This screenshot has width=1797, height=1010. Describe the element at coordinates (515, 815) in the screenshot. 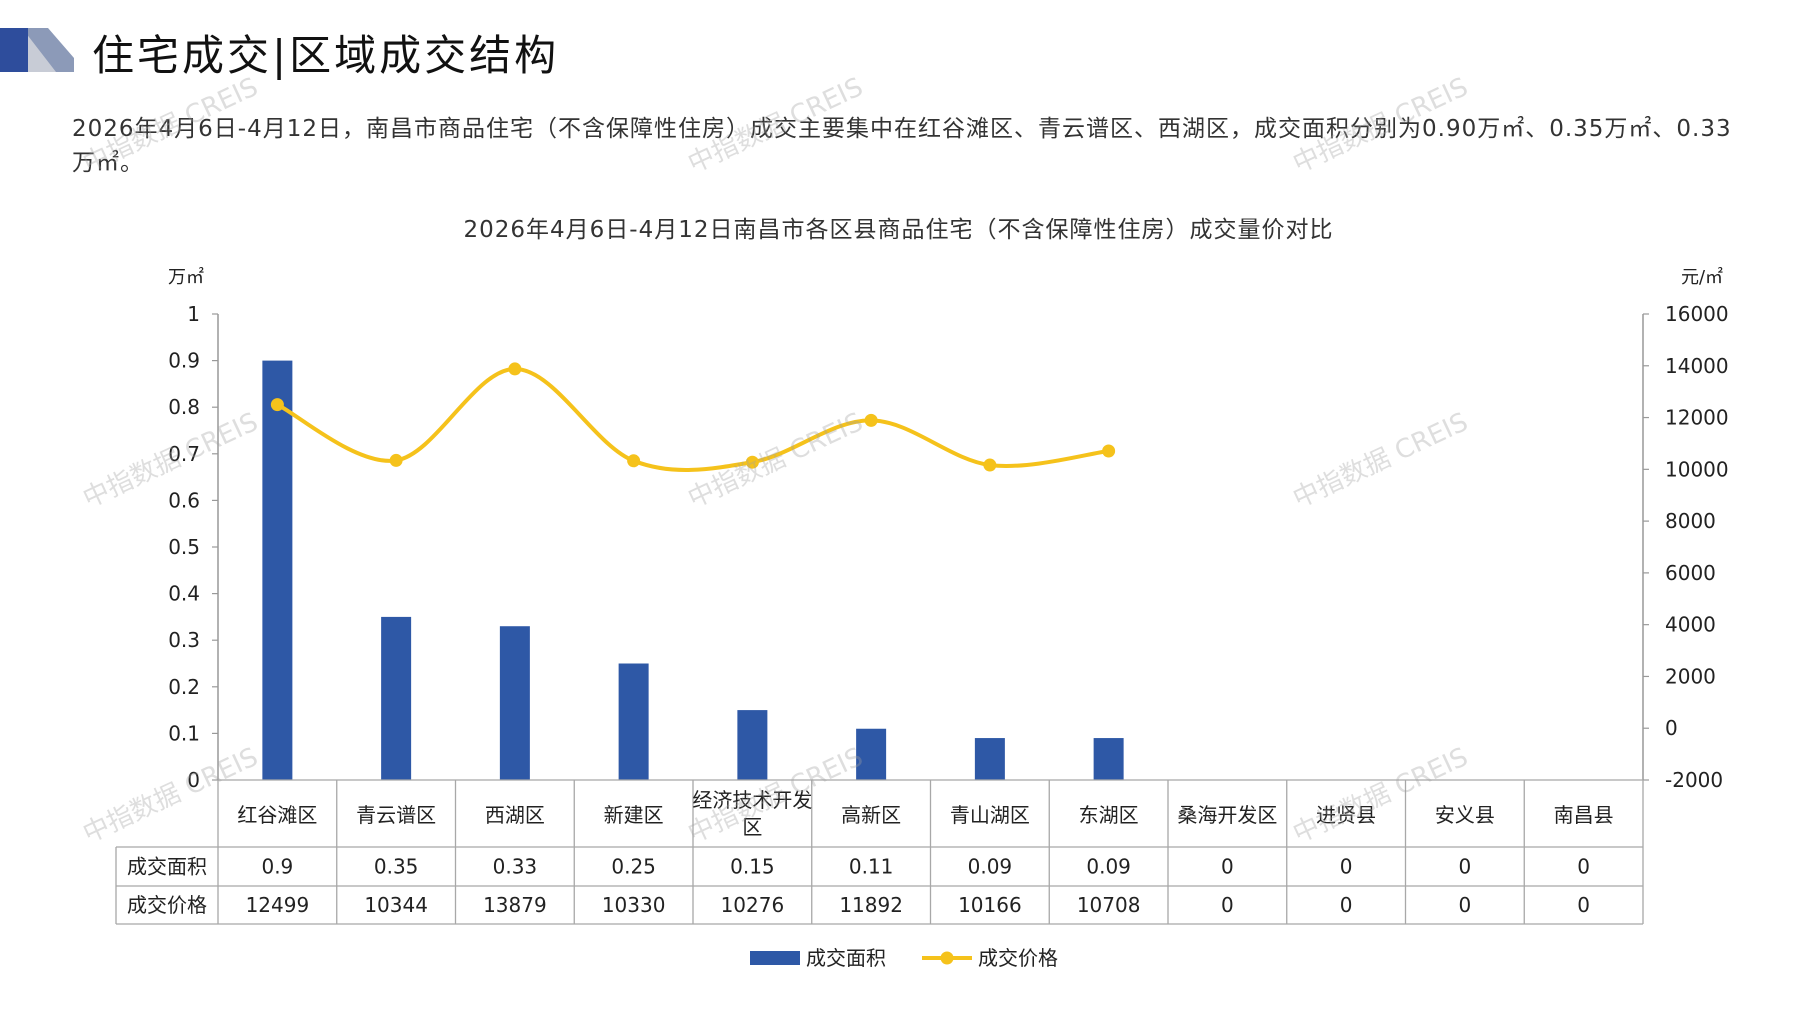

I see `x-tick-label: 西湖区` at that location.